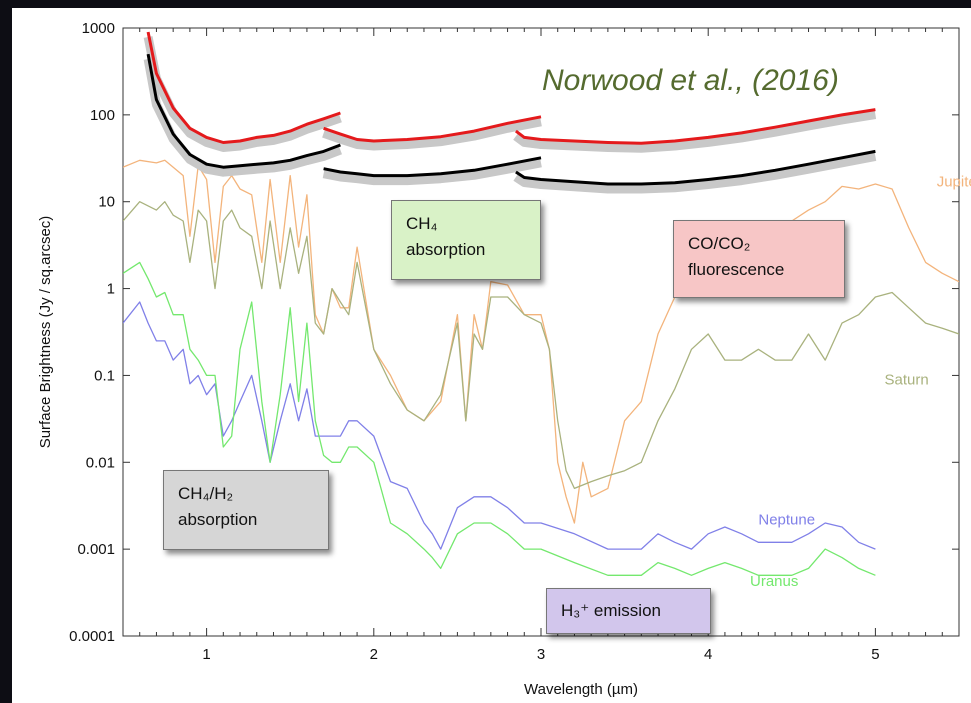 The height and width of the screenshot is (703, 971). Describe the element at coordinates (206, 493) in the screenshot. I see `annotation-line: CH₄/H₂` at that location.